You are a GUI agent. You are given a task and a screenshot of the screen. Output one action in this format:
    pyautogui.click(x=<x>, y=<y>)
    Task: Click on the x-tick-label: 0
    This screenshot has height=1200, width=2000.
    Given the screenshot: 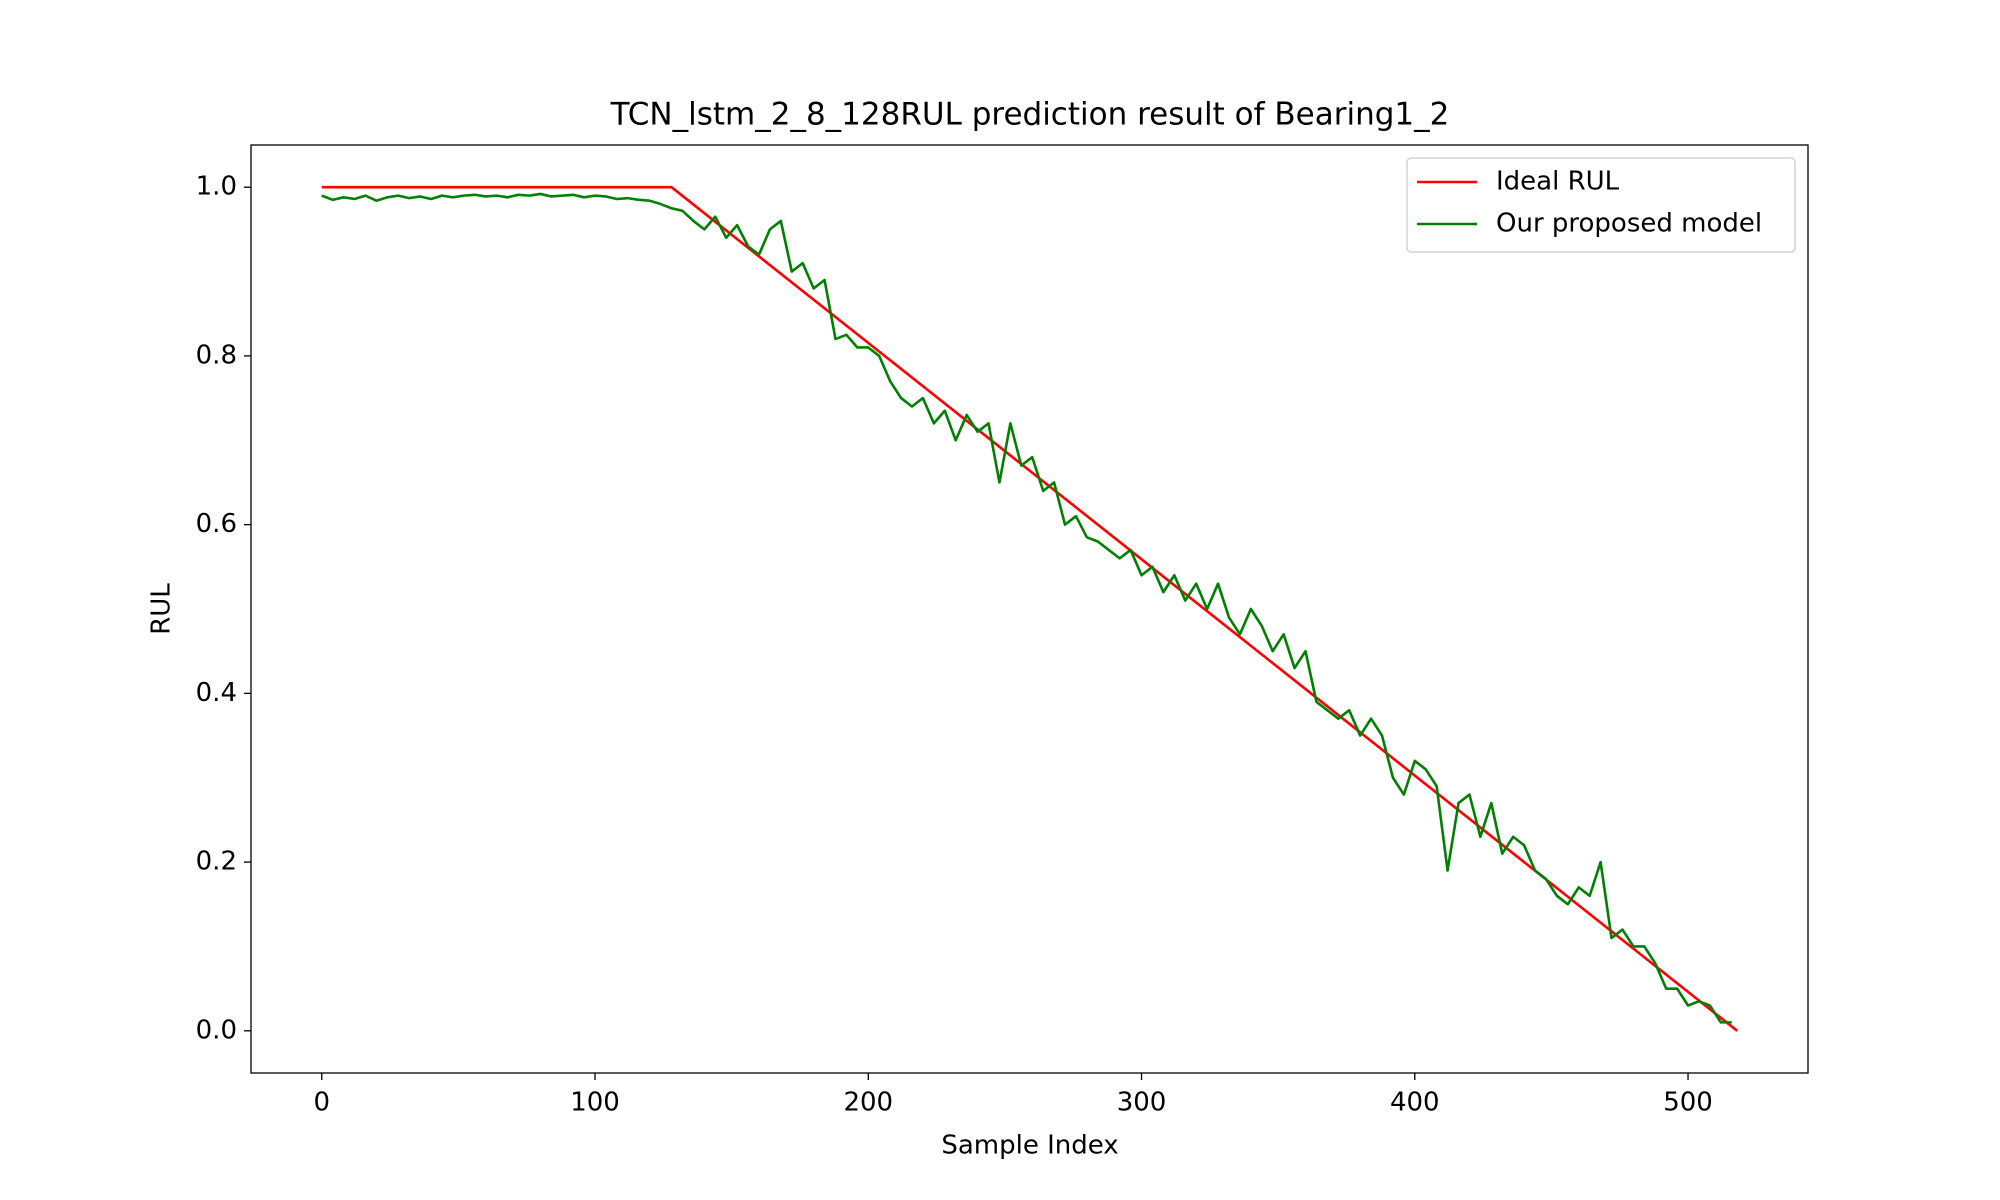 What is the action you would take?
    pyautogui.click(x=321, y=1103)
    